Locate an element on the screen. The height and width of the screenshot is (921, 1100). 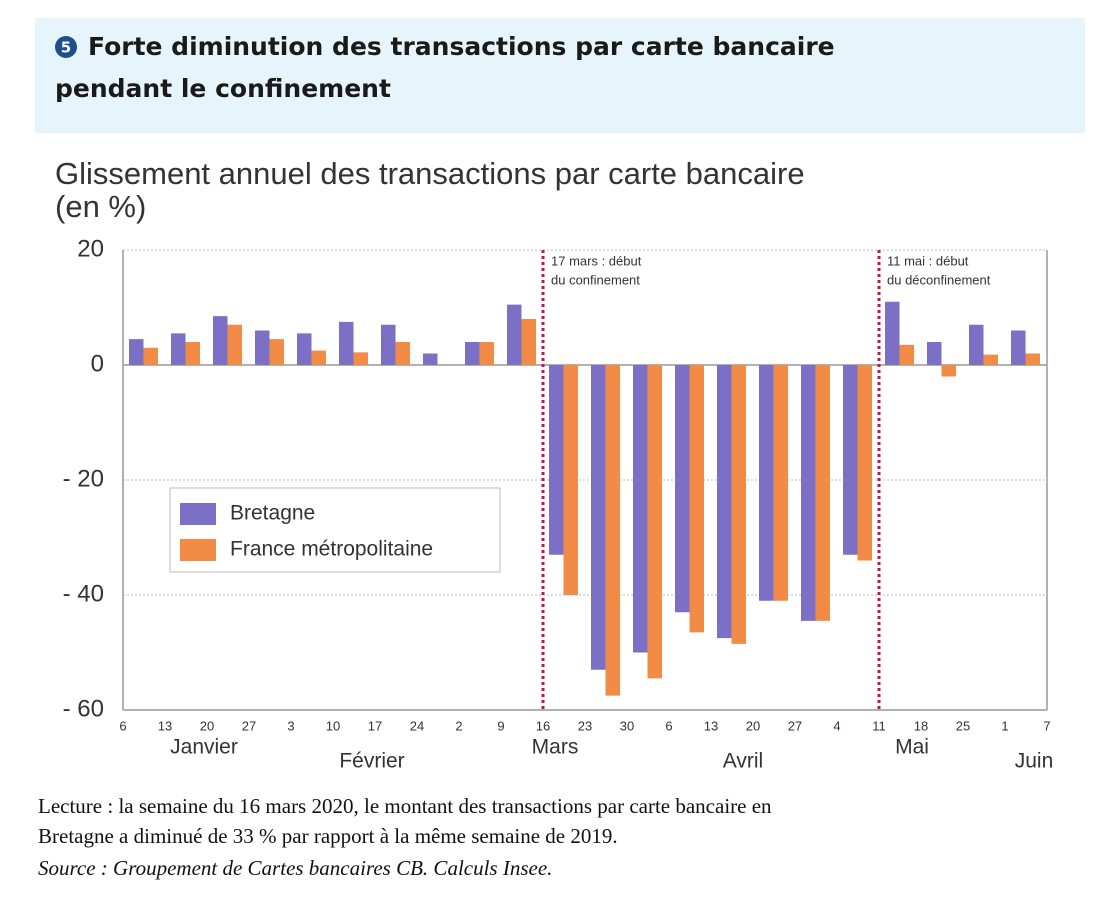
x-tick-label: 3 is located at coordinates (290, 725).